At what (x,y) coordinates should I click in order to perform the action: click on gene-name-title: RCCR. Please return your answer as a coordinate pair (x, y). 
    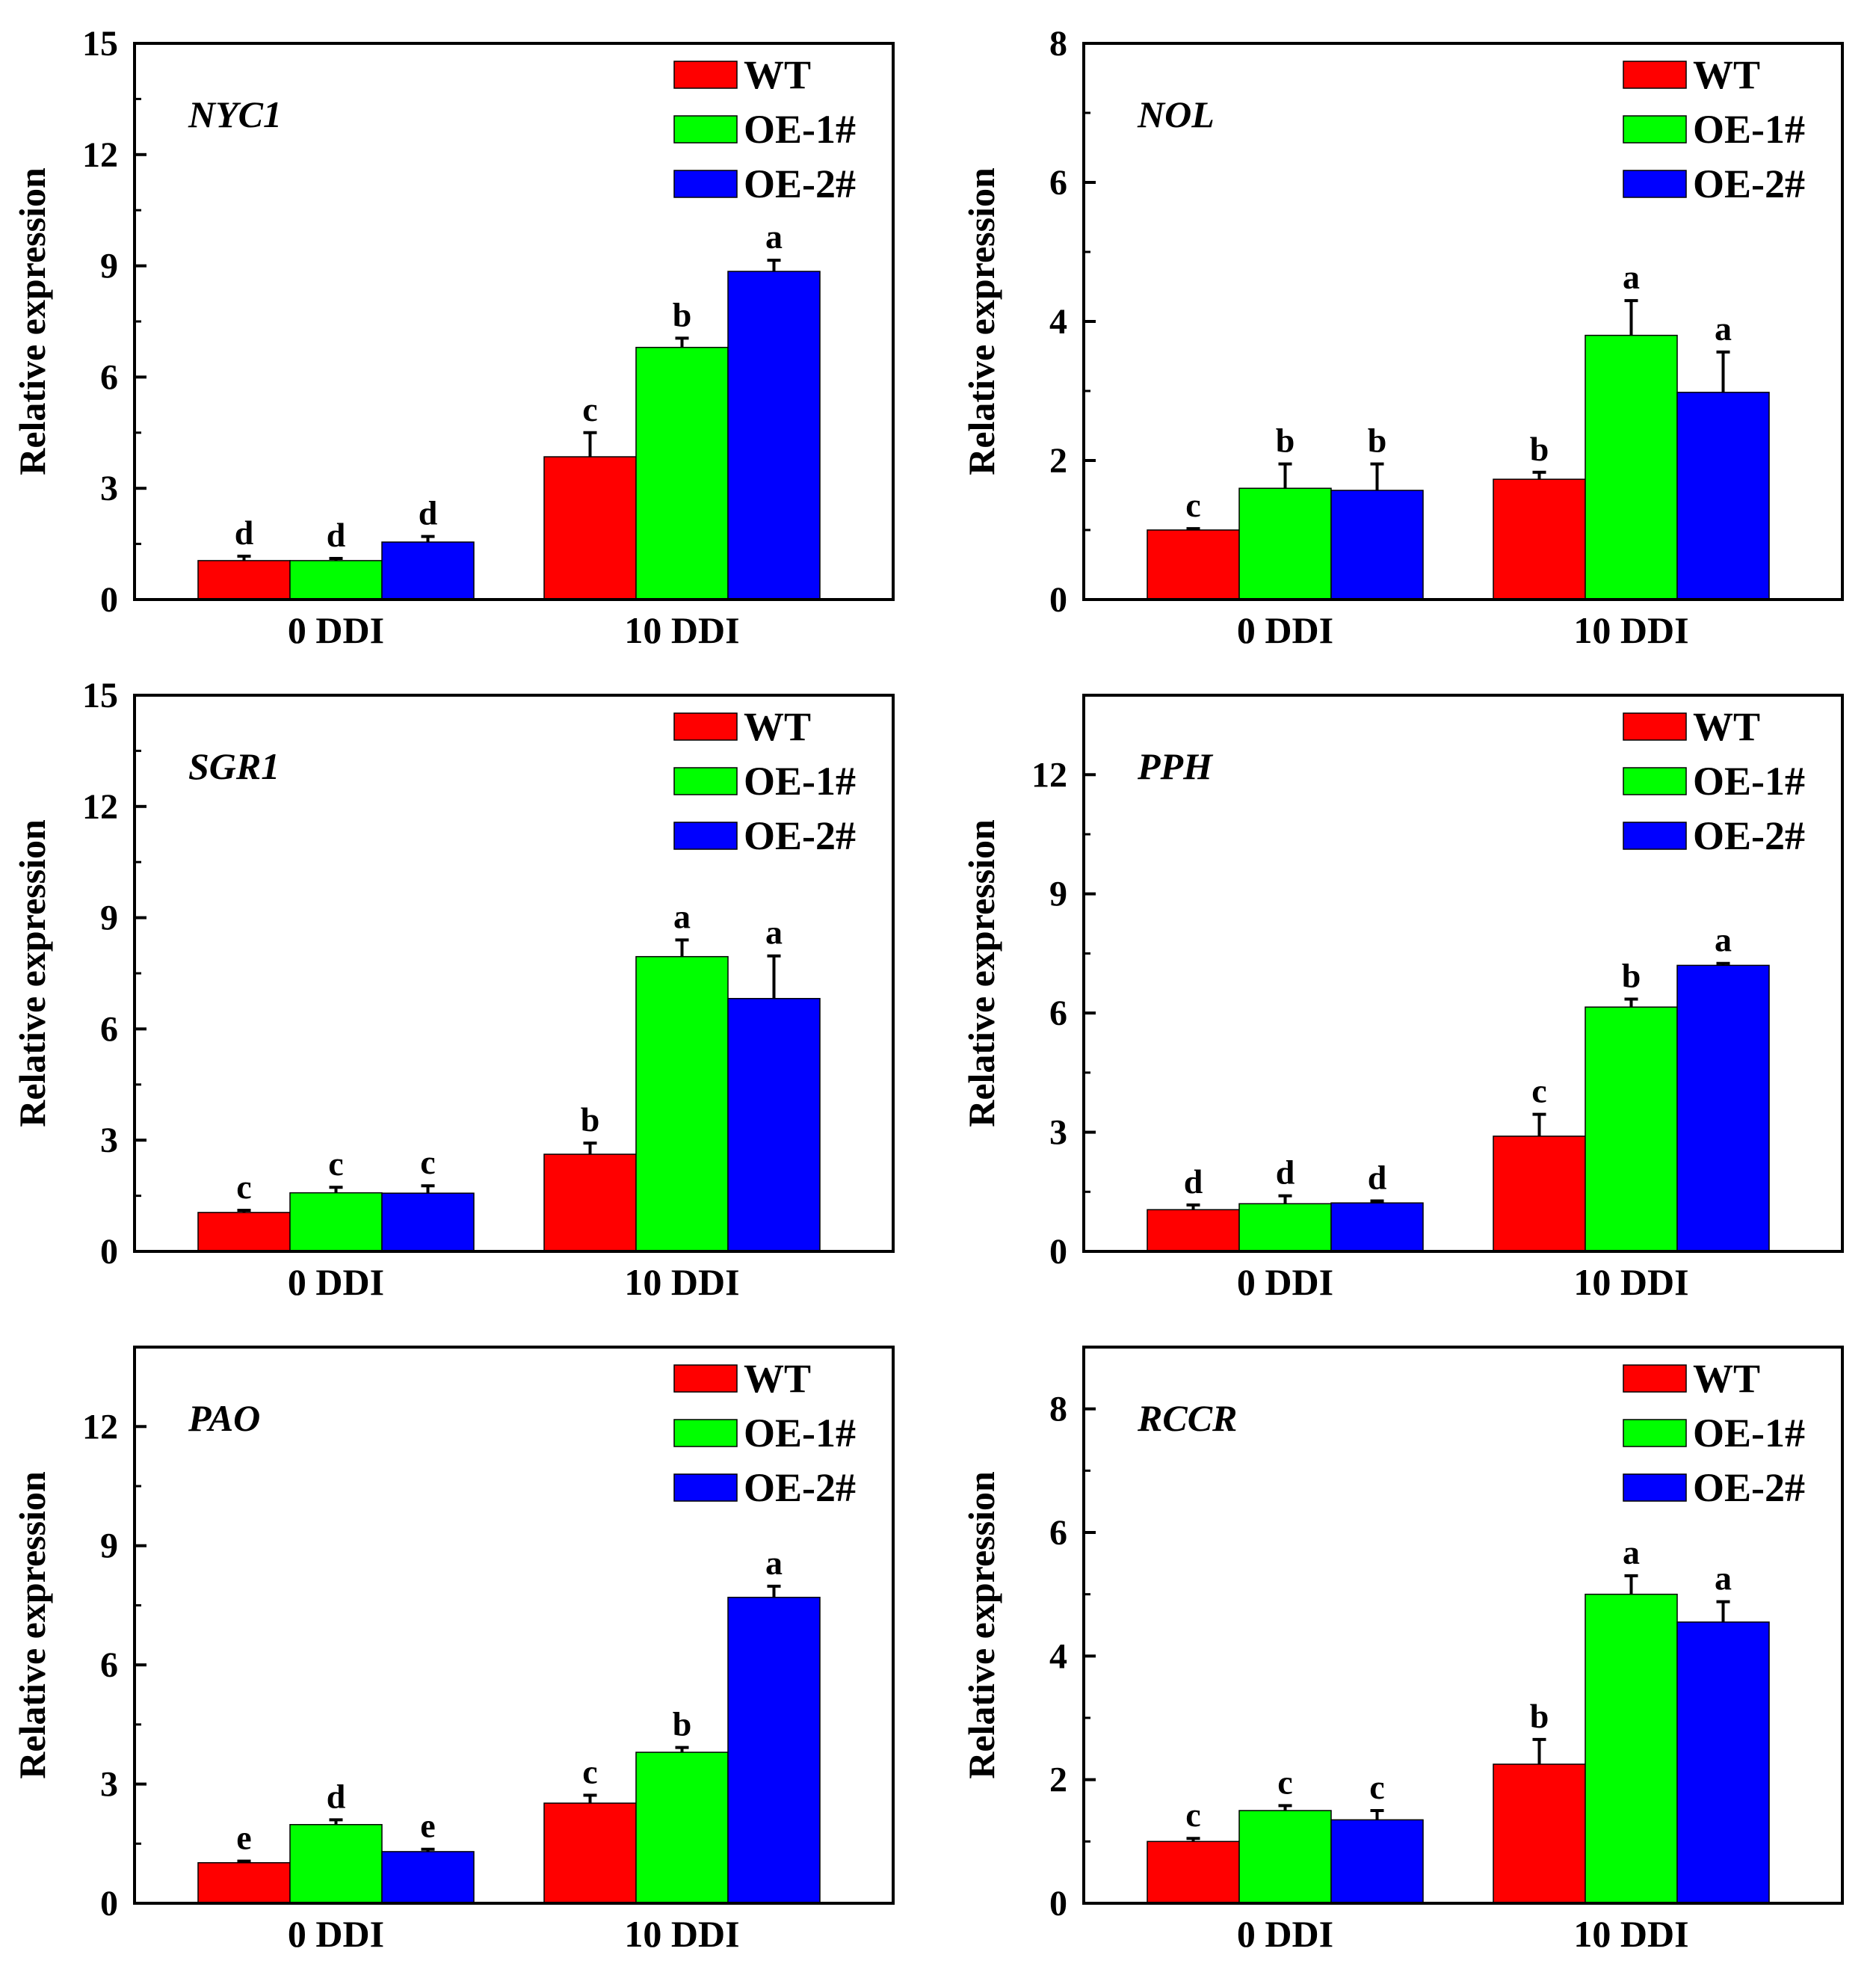
    Looking at the image, I should click on (1187, 1418).